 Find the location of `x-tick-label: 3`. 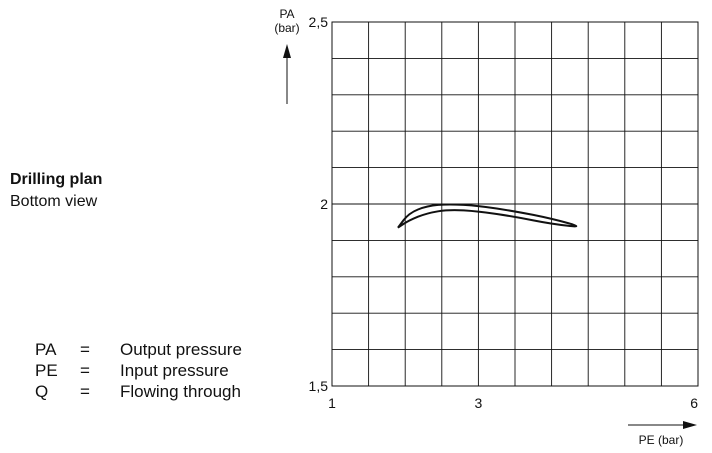

x-tick-label: 3 is located at coordinates (479, 403).